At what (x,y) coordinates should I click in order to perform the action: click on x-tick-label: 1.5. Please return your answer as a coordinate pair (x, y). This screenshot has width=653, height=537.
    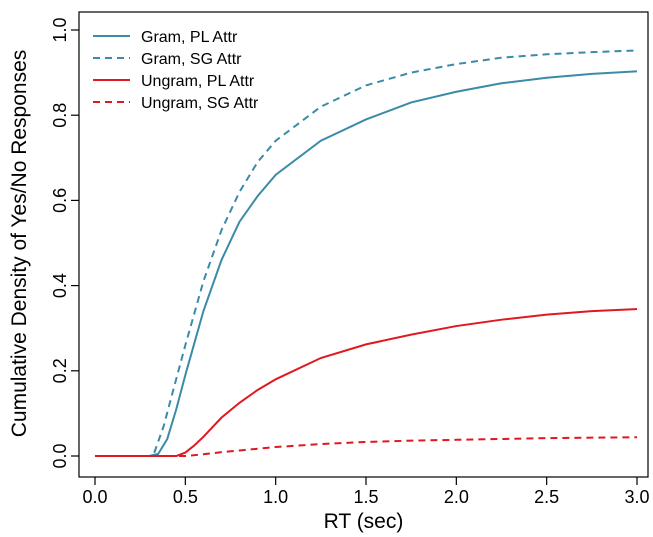
    Looking at the image, I should click on (365, 497).